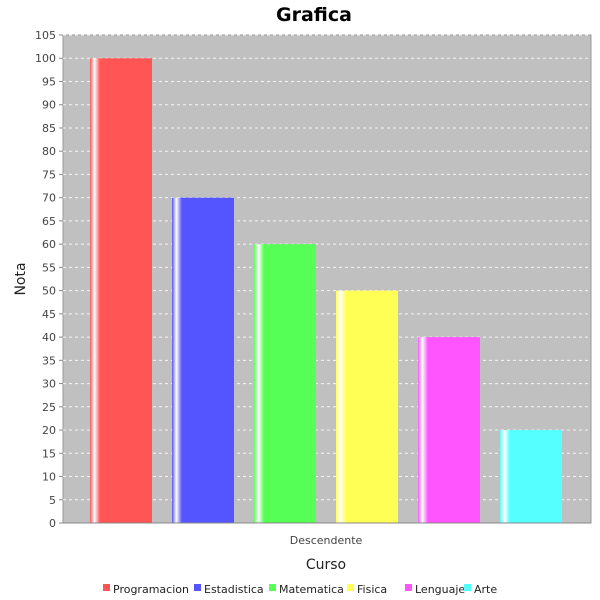  What do you see at coordinates (531, 476) in the screenshot?
I see `bar-arte` at bounding box center [531, 476].